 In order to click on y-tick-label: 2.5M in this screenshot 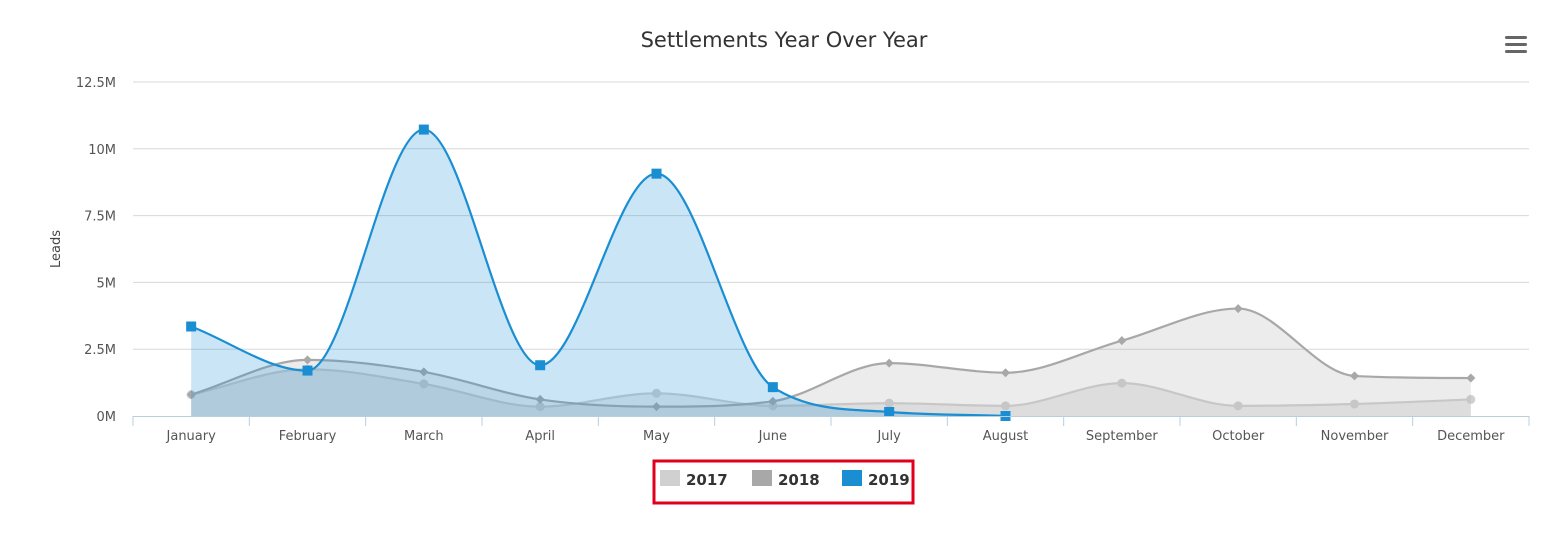, I will do `click(100, 350)`.